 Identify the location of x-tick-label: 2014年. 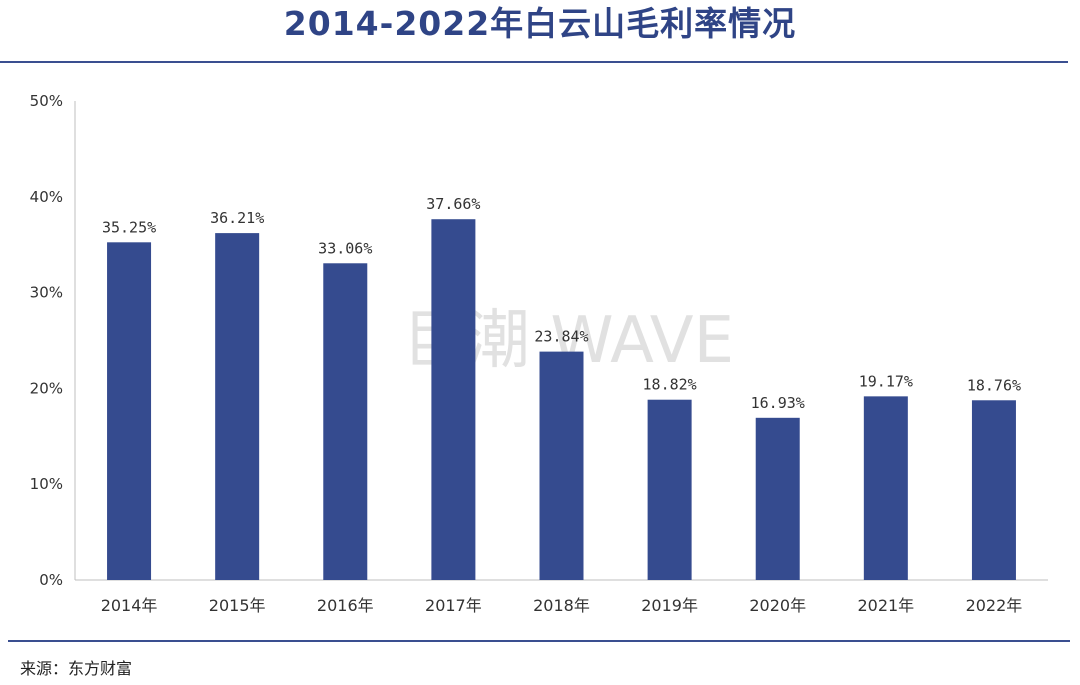
(129, 605).